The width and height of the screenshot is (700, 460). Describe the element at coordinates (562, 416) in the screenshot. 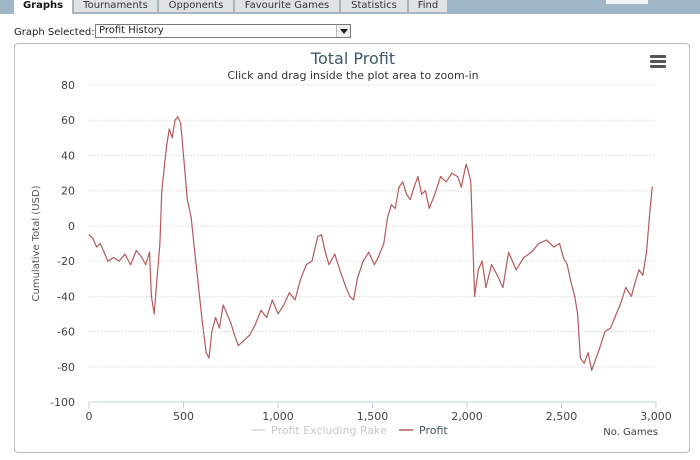

I see `x-tick-label: 2,500` at that location.